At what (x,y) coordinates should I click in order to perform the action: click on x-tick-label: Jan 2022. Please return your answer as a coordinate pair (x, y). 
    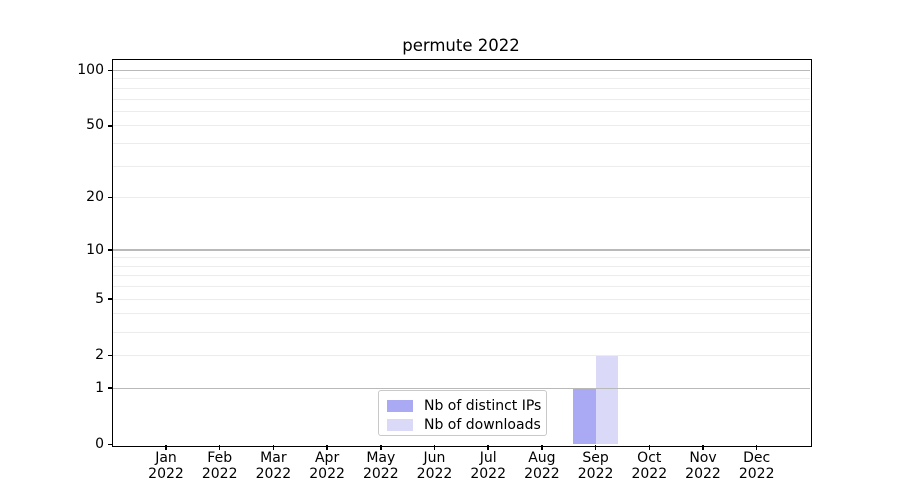
    Looking at the image, I should click on (166, 466).